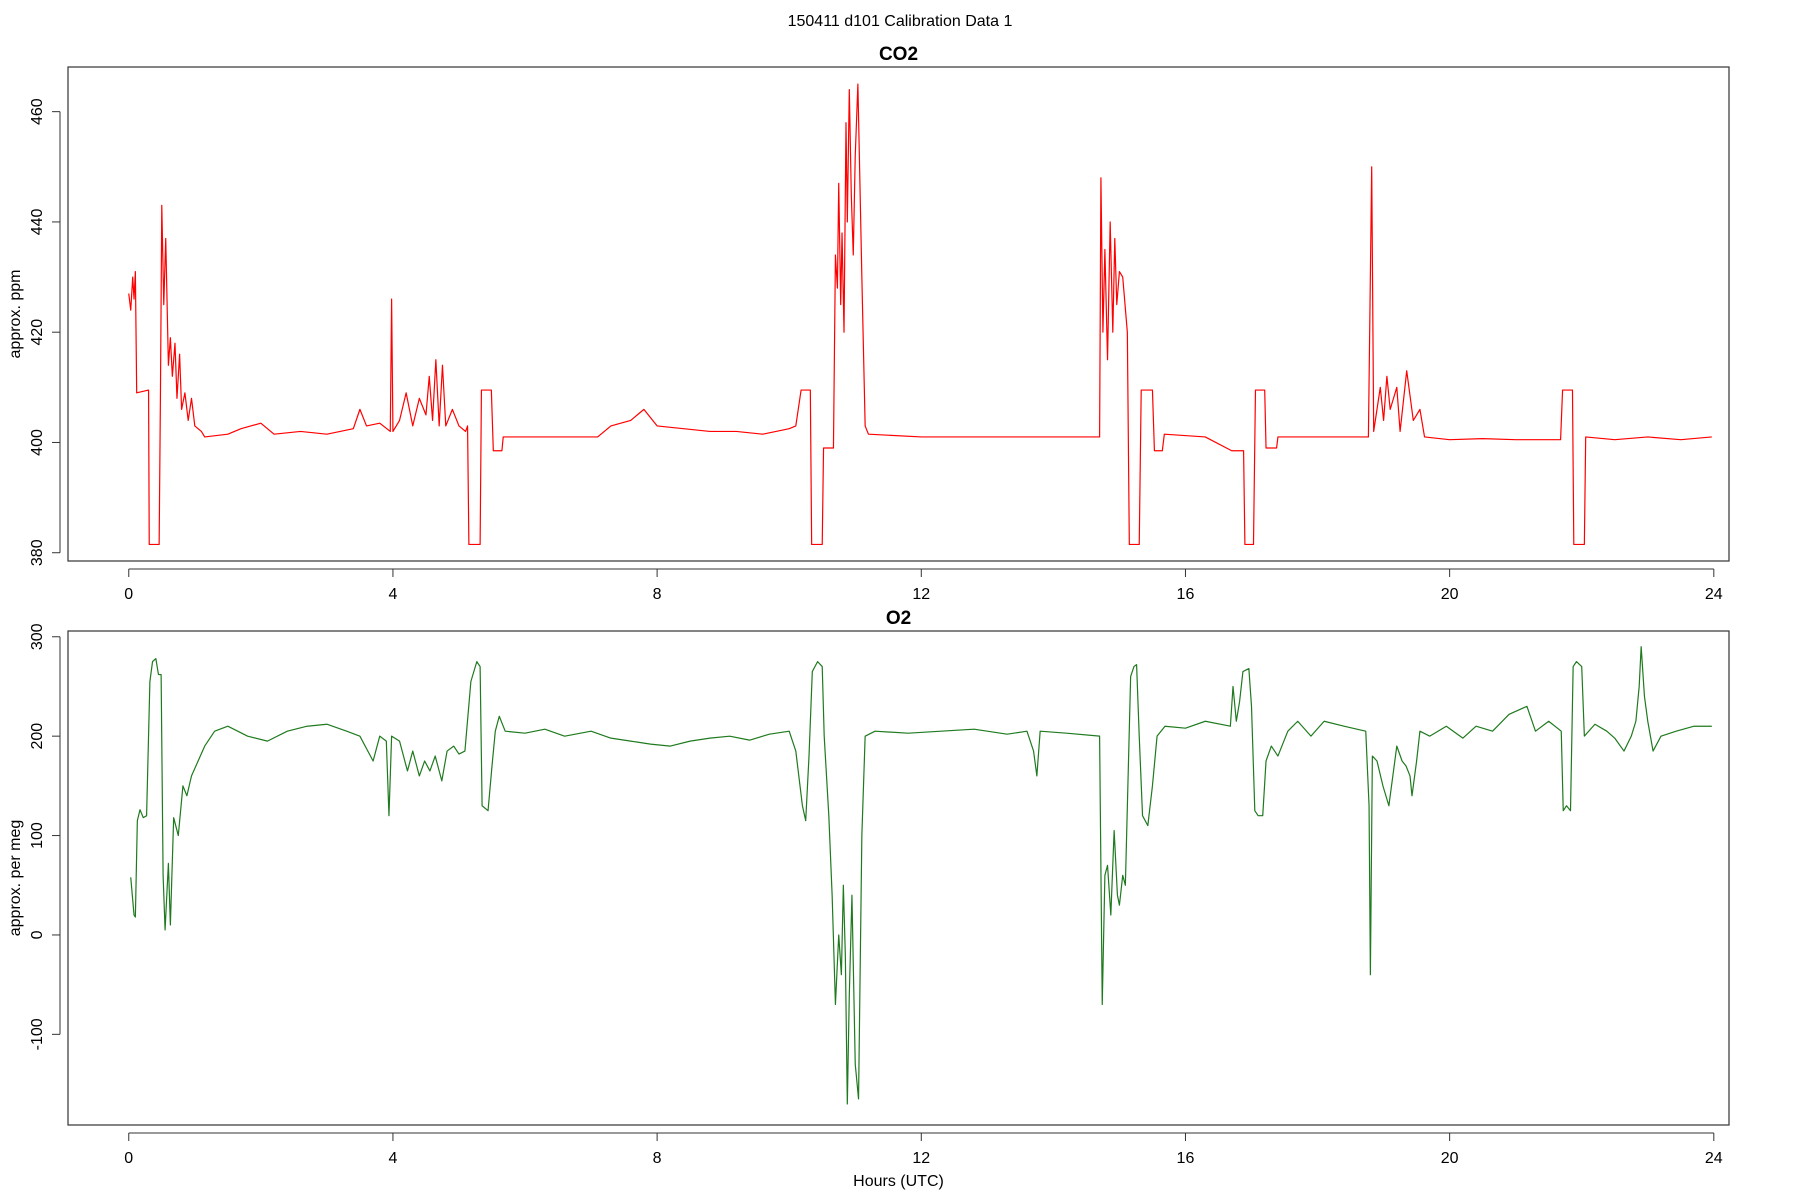 Image resolution: width=1800 pixels, height=1200 pixels. I want to click on x-axis-label: Hours (UTC), so click(898, 1181).